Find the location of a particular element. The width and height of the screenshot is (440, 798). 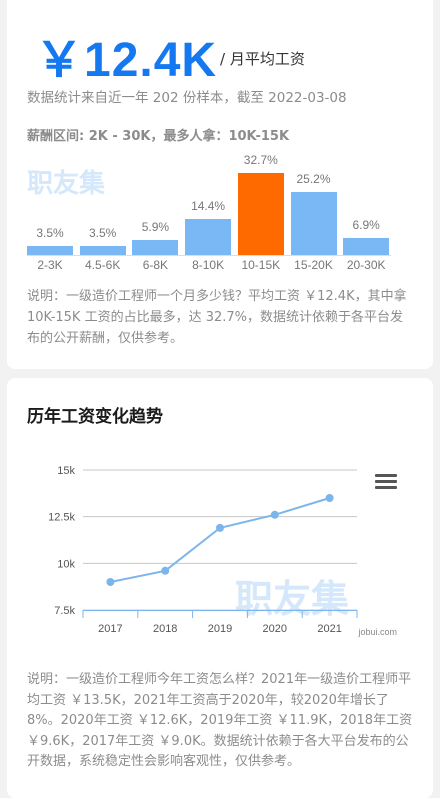

trend-section-title: 历年工资变化趋势 is located at coordinates (95, 417).